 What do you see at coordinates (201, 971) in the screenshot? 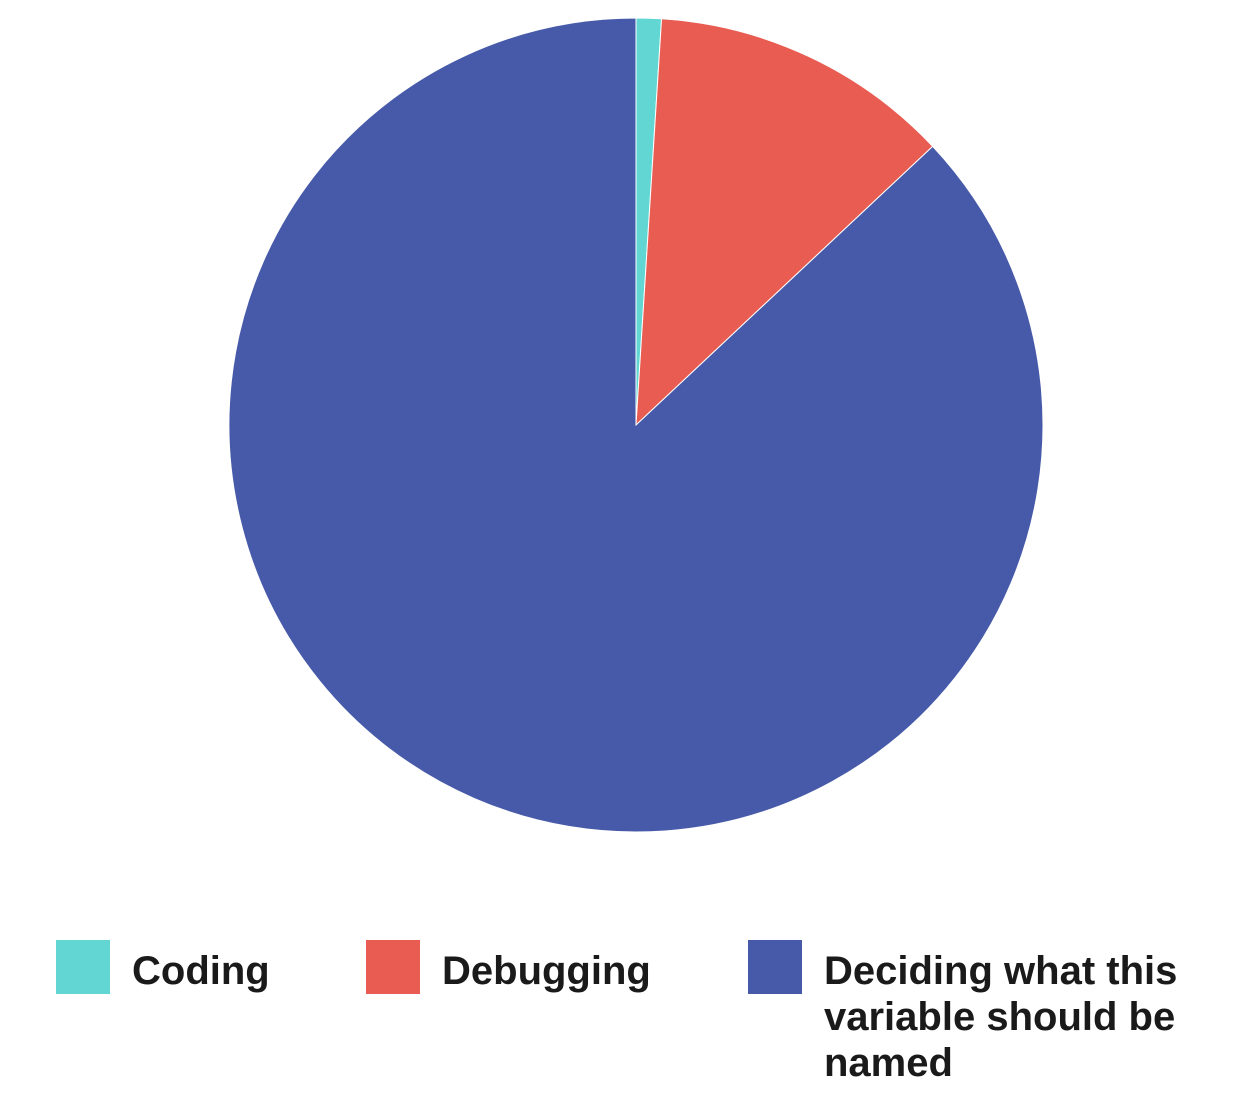
I see `legend-label-coding: Coding` at bounding box center [201, 971].